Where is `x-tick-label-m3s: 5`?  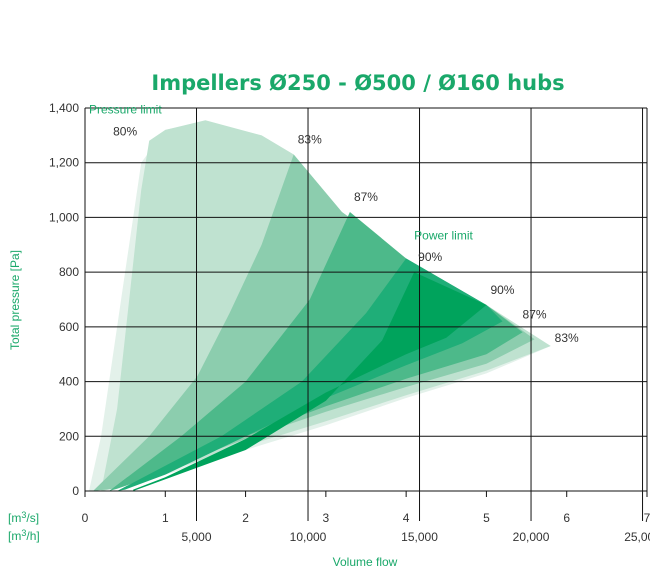 x-tick-label-m3s: 5 is located at coordinates (486, 518).